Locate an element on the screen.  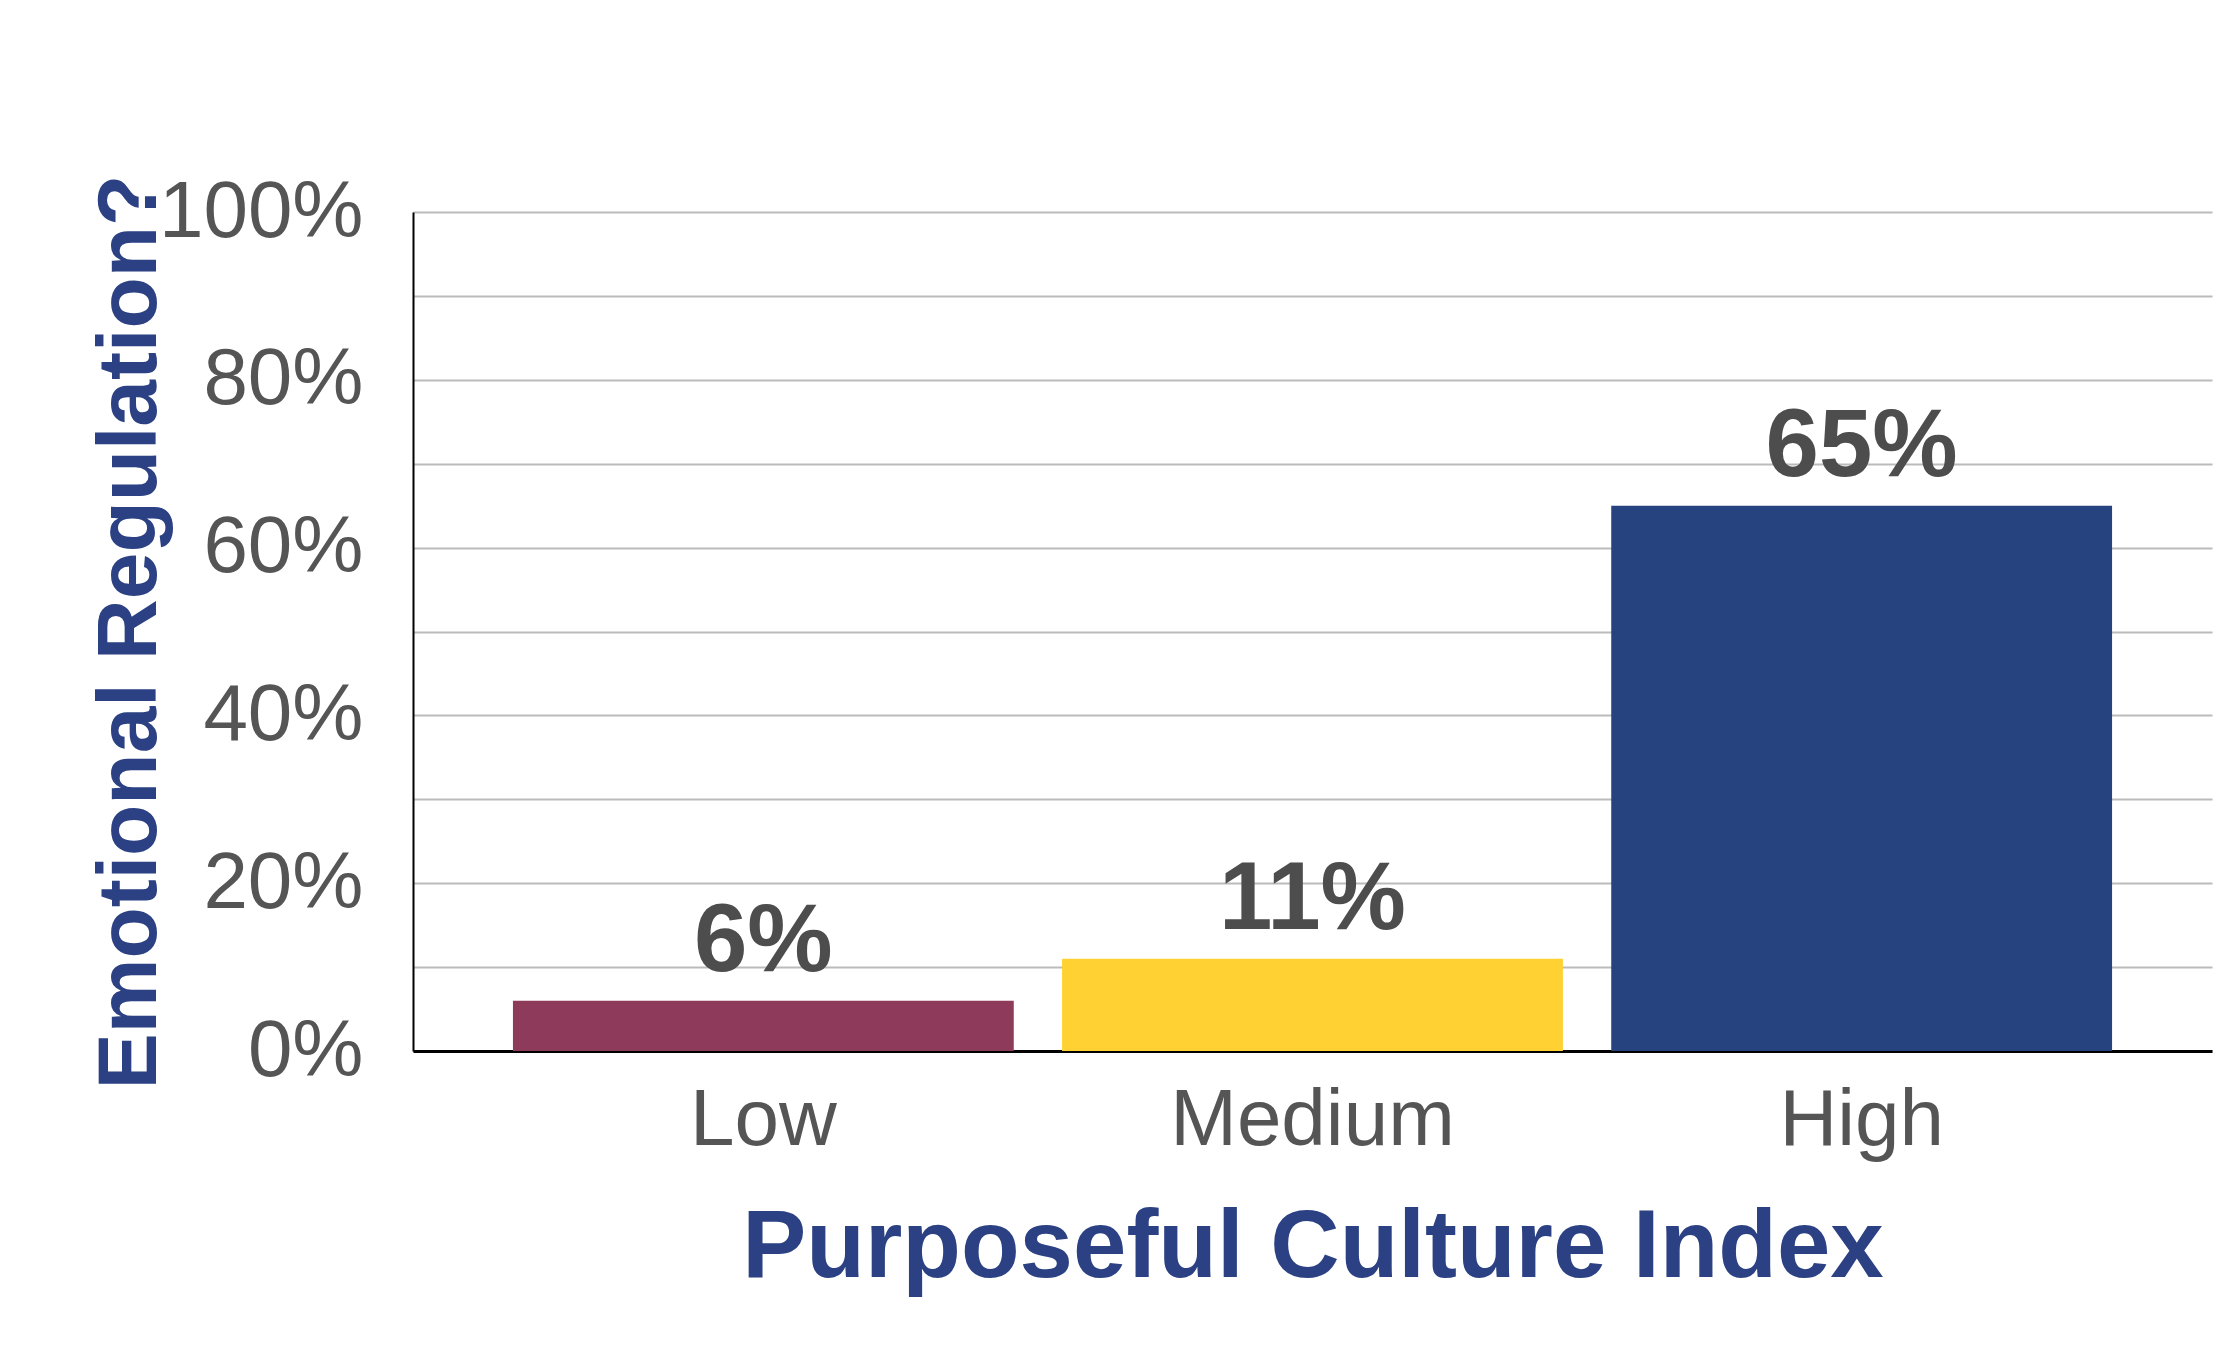
data-label: 6% is located at coordinates (763, 937).